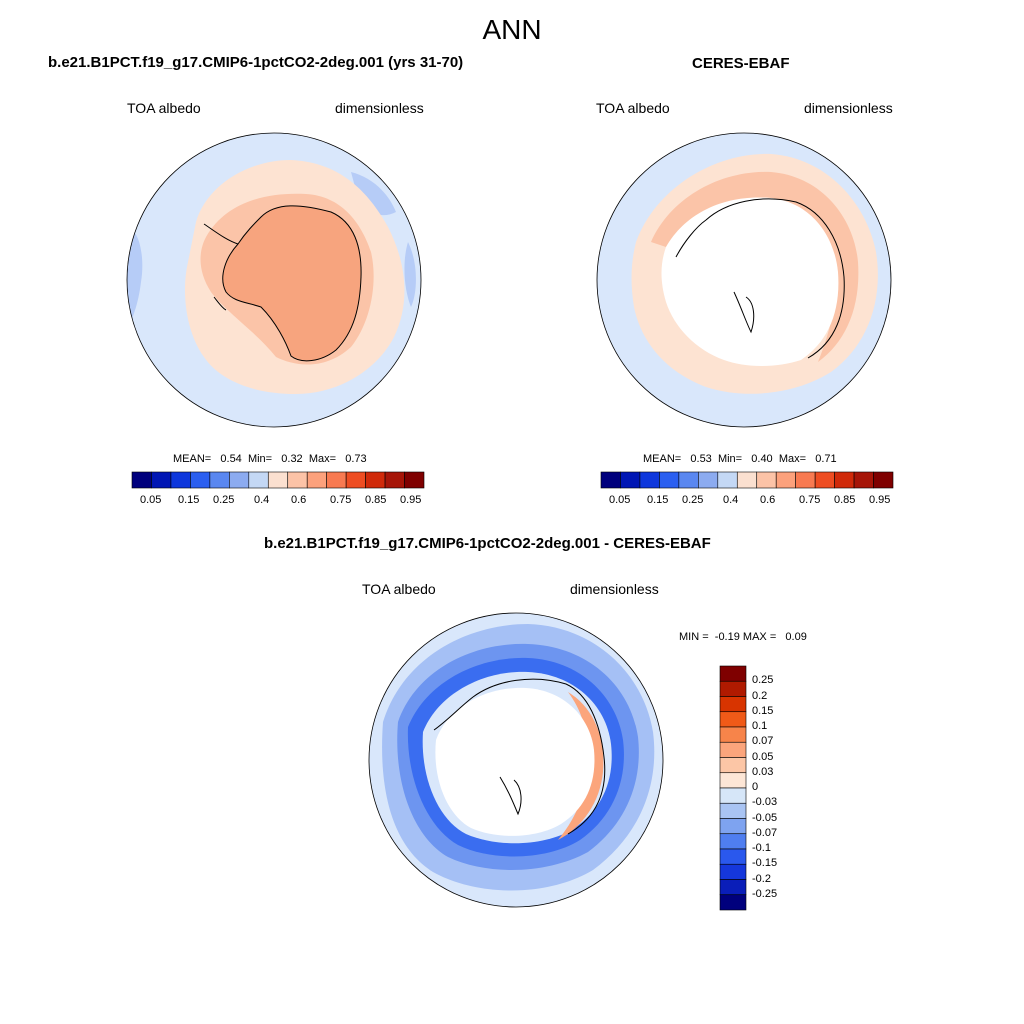  I want to click on diff-tick: -0.15, so click(765, 863).